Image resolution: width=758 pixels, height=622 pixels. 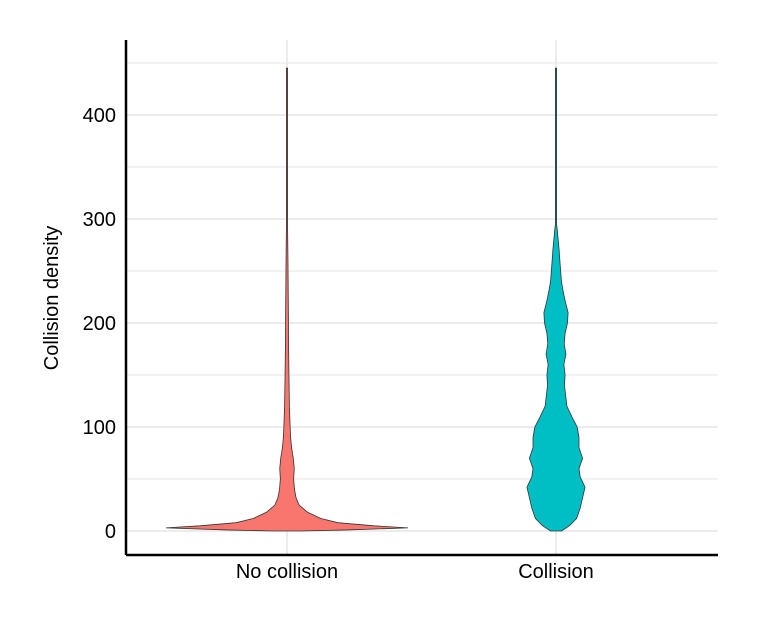 I want to click on y-tick-label: 100, so click(x=99, y=428).